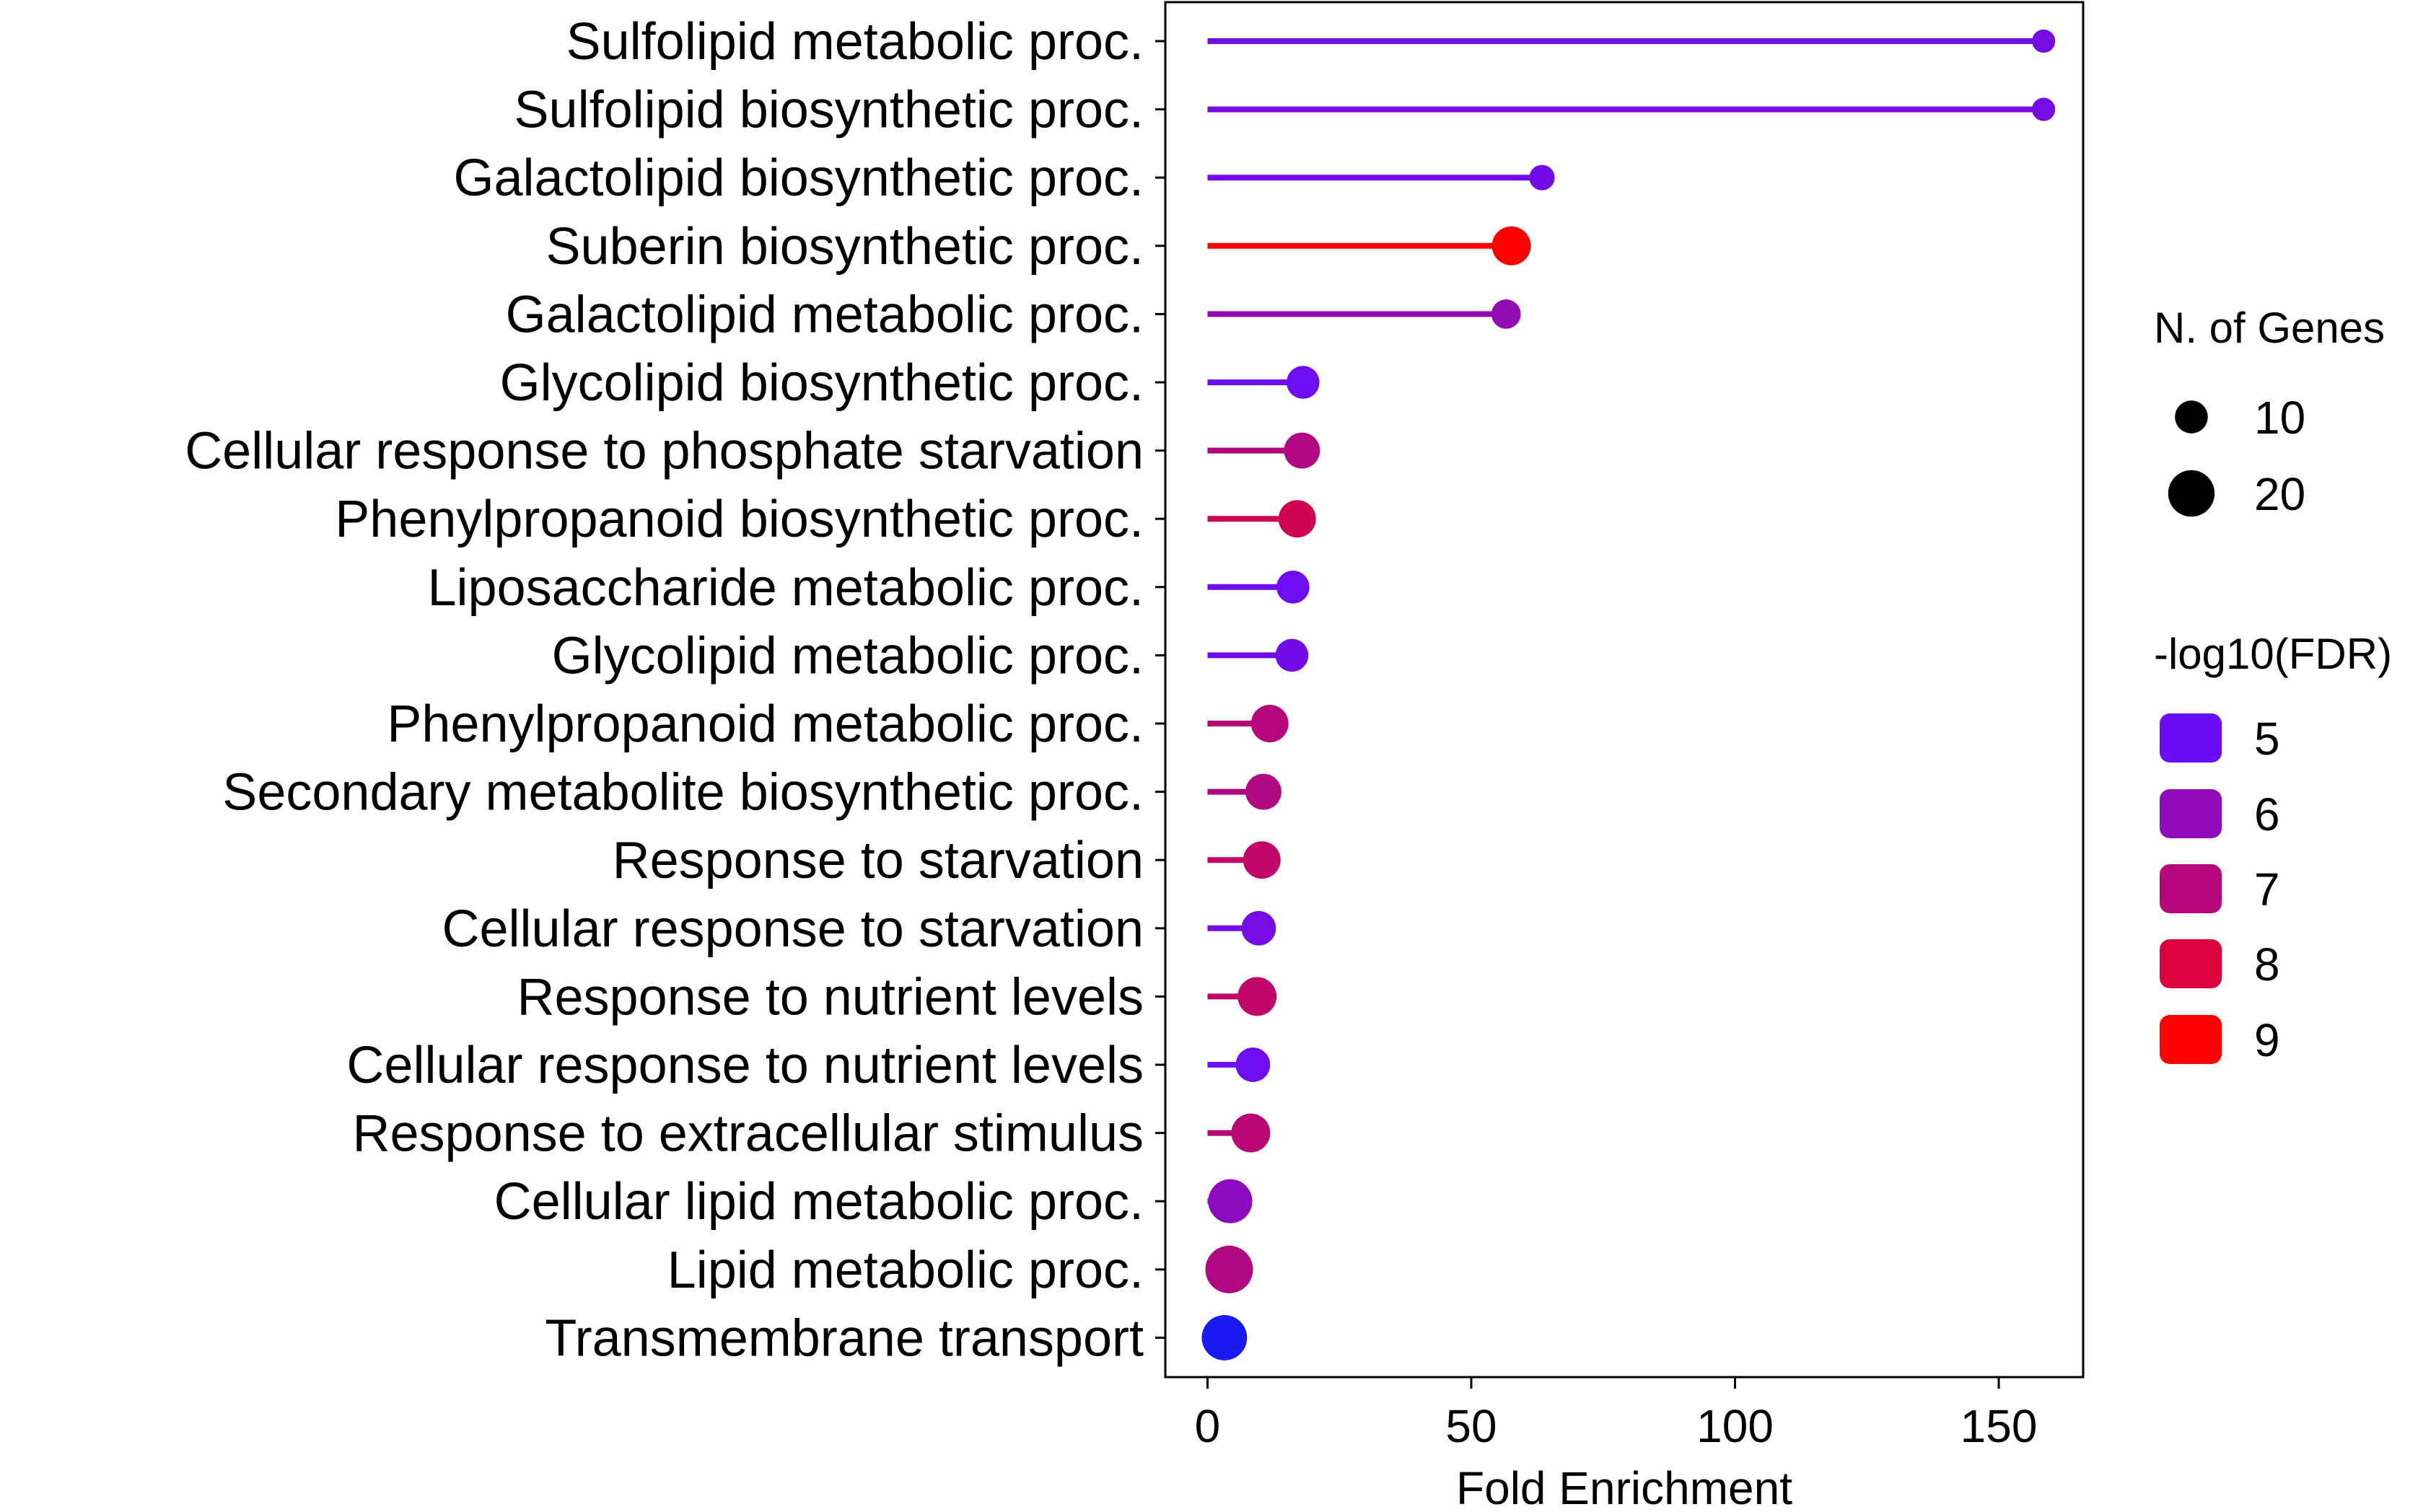 This screenshot has height=1512, width=2436. I want to click on color-legend-label: 5, so click(2267, 739).